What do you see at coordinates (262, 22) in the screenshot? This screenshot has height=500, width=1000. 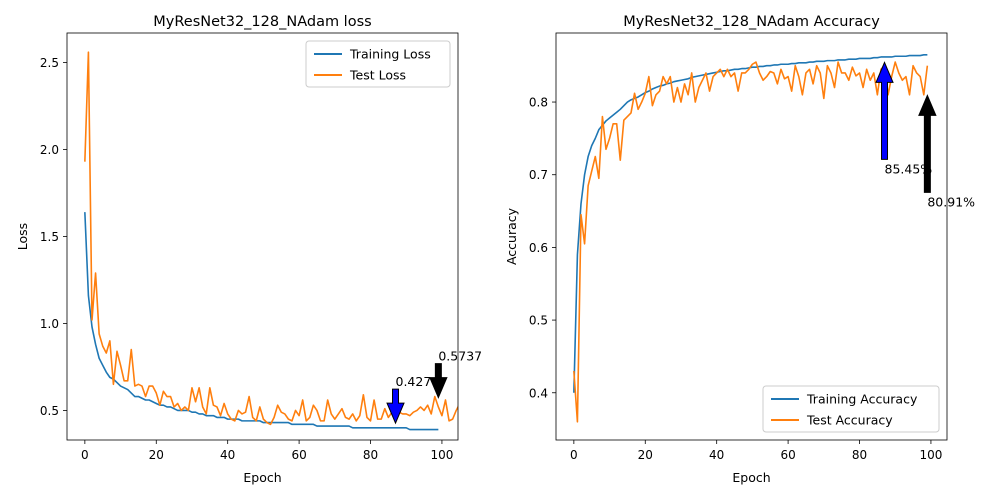 I see `chart-0-title: MyResNet32_128_NAdam loss` at bounding box center [262, 22].